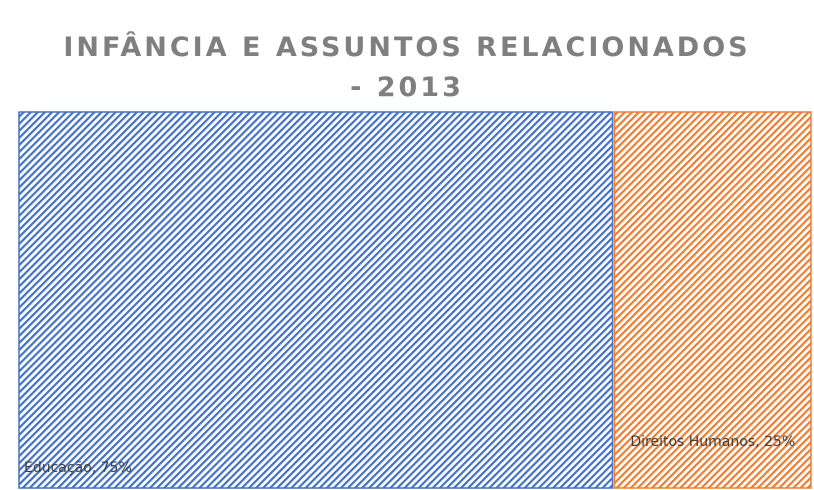 This screenshot has height=490, width=814. I want to click on data-label: Direitos Humanos, 25%, so click(713, 442).